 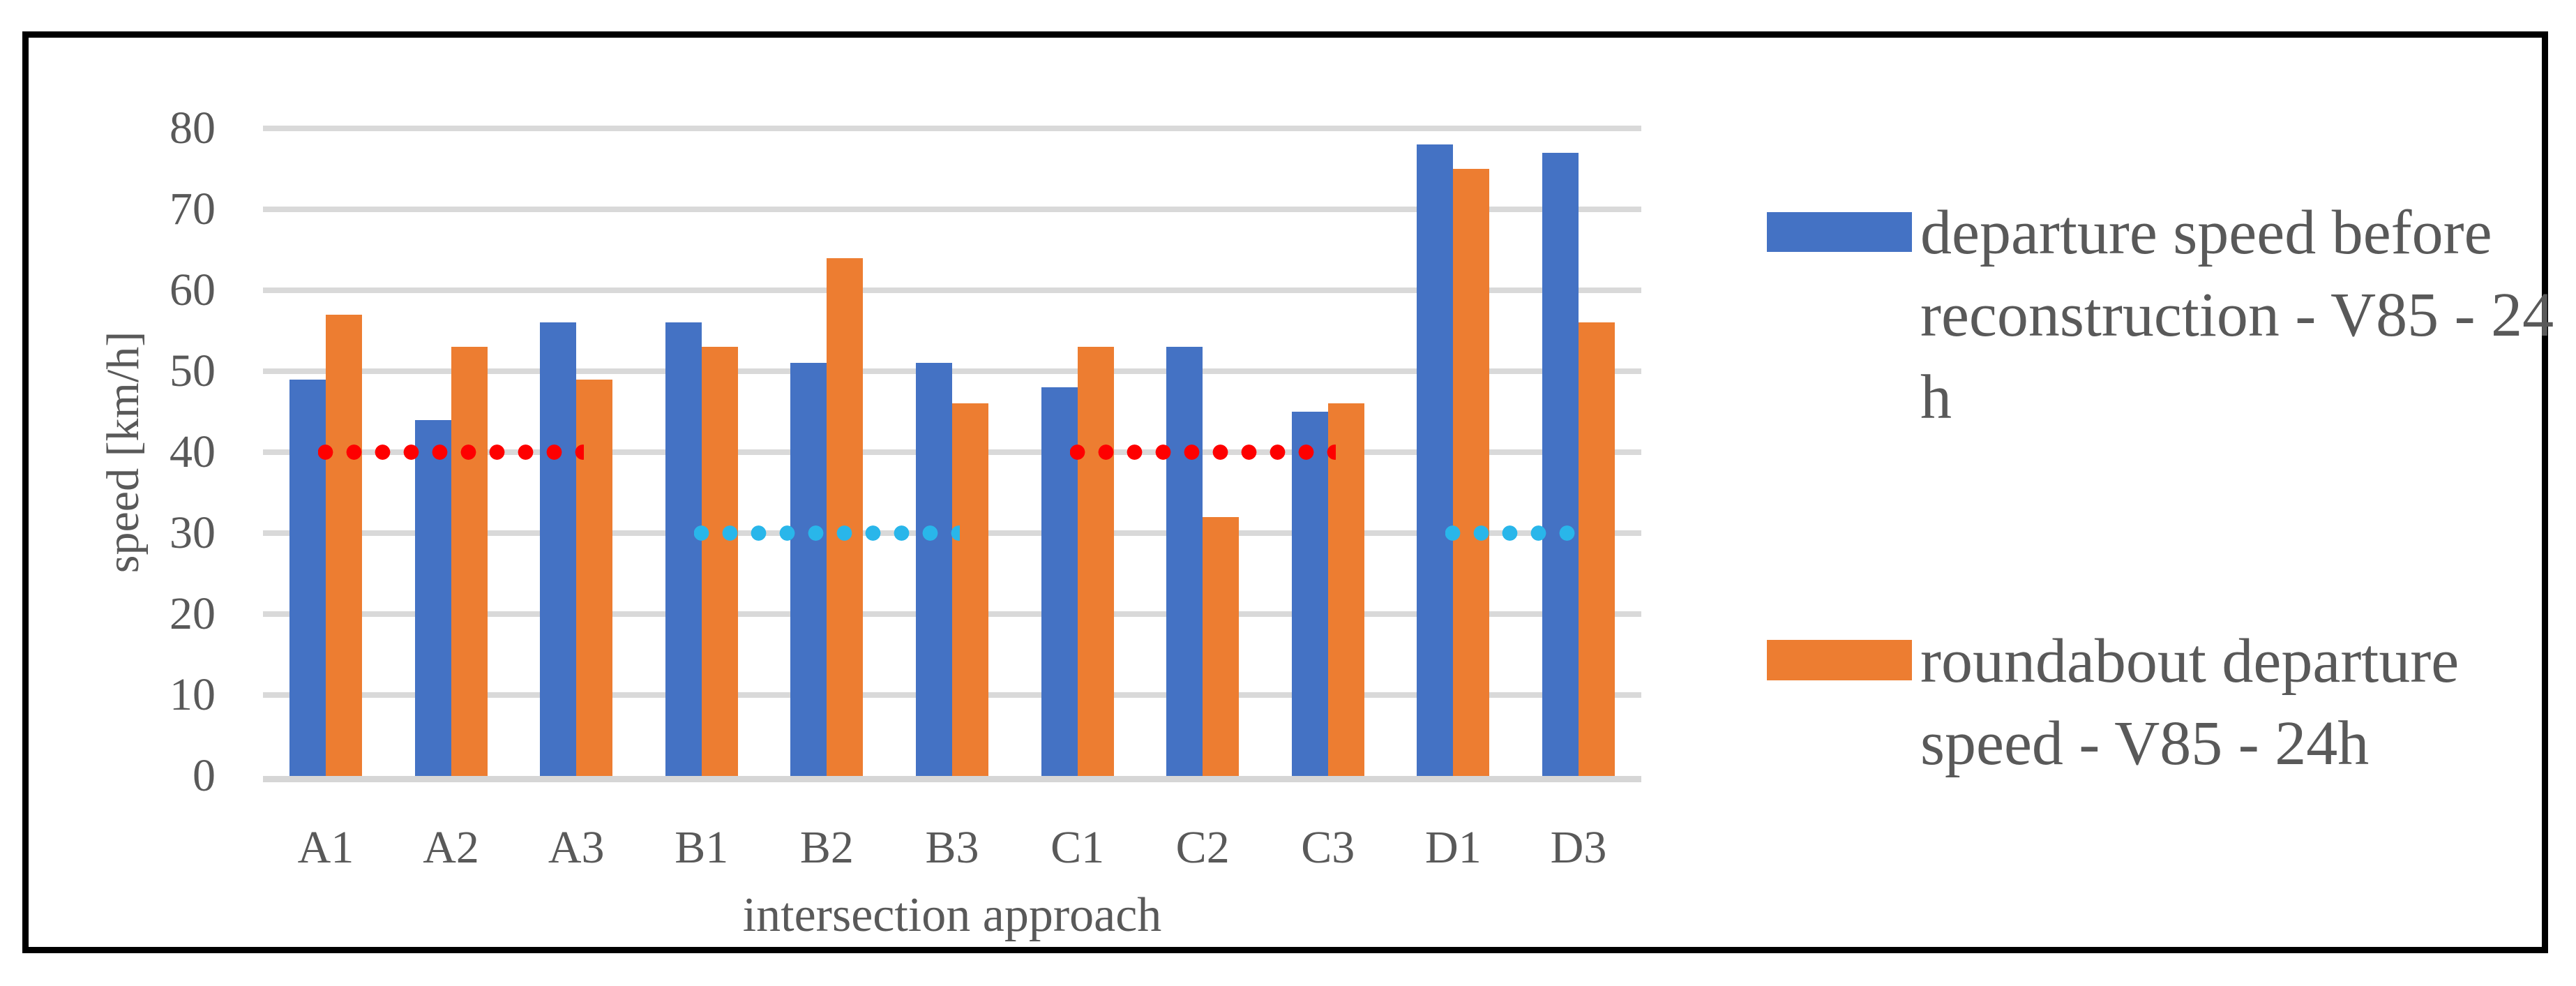 What do you see at coordinates (2237, 315) in the screenshot?
I see `legend-label-line: reconstruction - V85 - 24` at bounding box center [2237, 315].